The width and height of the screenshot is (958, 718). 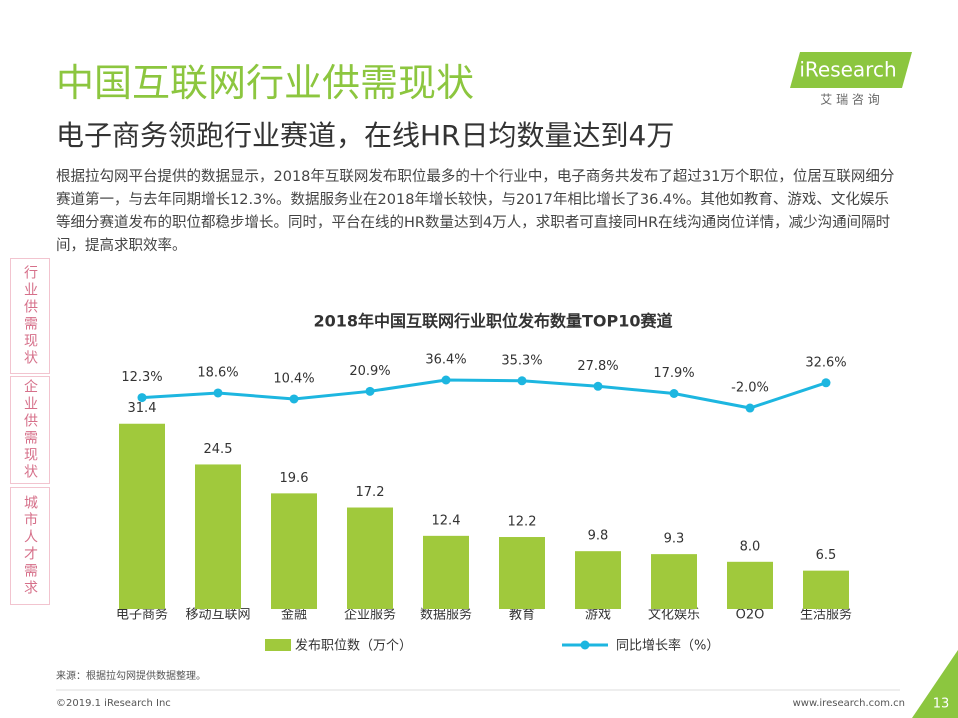 I want to click on x-tick-label: 游戏, so click(x=598, y=615).